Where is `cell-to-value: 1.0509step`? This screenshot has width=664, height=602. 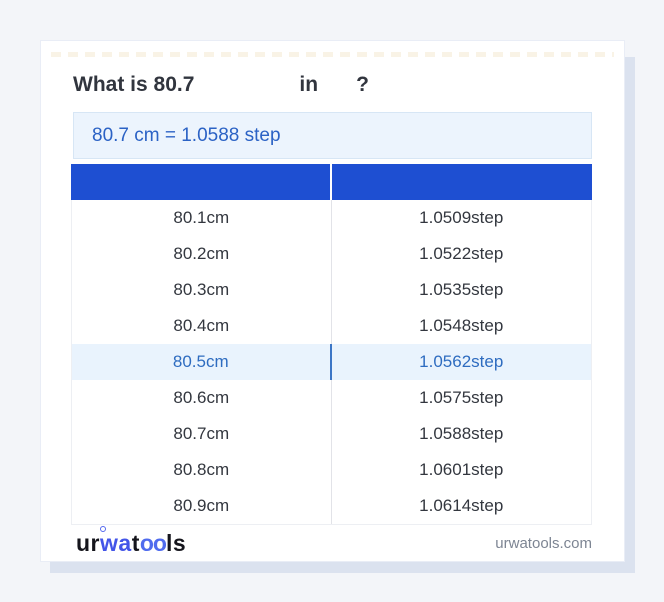 cell-to-value: 1.0509step is located at coordinates (461, 217).